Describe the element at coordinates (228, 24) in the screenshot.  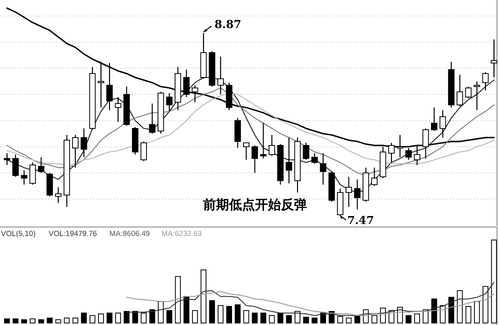
I see `text: 8.87` at that location.